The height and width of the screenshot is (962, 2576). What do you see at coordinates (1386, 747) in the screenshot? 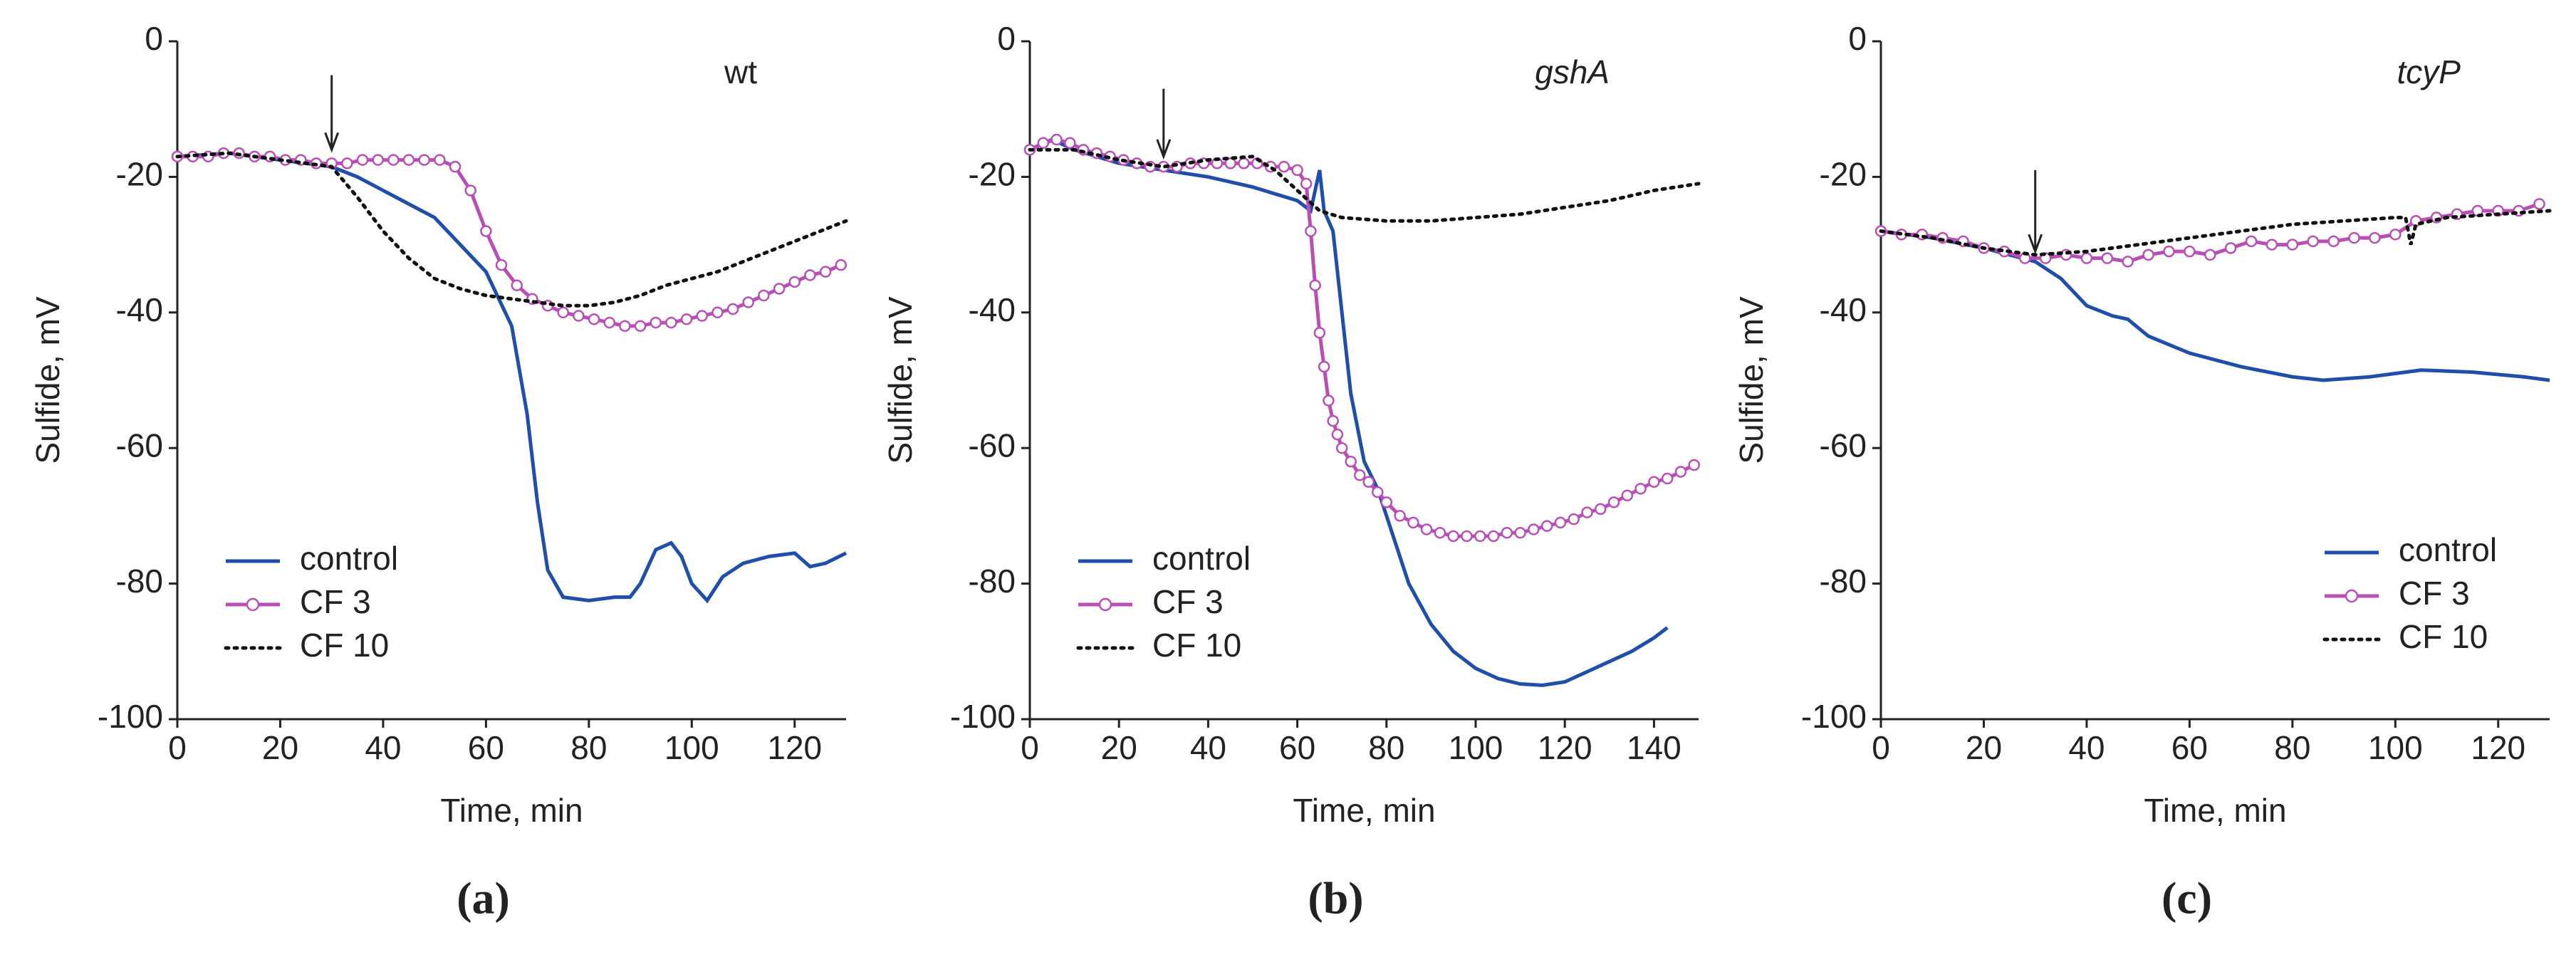
I see `x-tick-label: 80` at bounding box center [1386, 747].